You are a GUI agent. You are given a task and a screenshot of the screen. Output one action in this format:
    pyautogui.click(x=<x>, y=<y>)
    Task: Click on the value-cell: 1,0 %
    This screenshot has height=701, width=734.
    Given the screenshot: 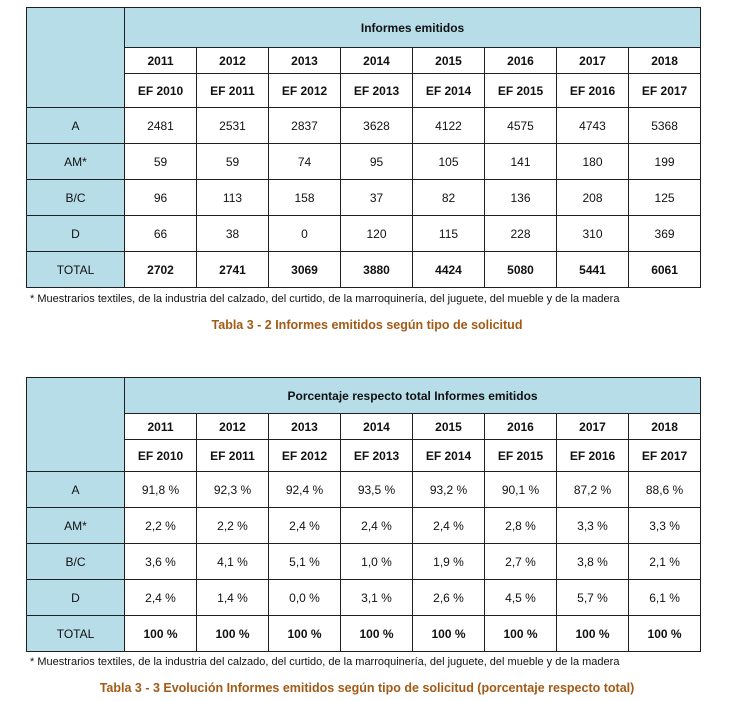 What is the action you would take?
    pyautogui.click(x=376, y=561)
    